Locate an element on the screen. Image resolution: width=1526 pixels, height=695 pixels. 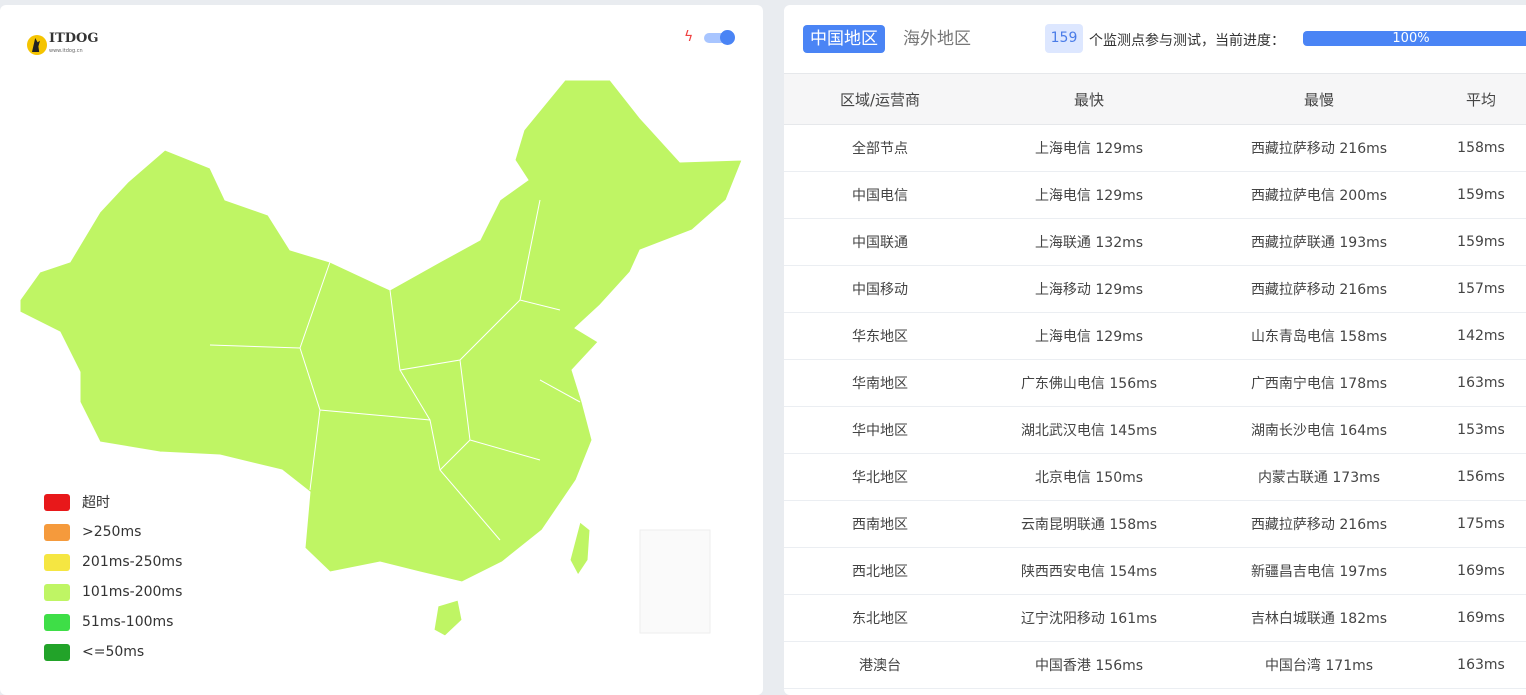
cell-region: 中国电信 is located at coordinates (880, 195).